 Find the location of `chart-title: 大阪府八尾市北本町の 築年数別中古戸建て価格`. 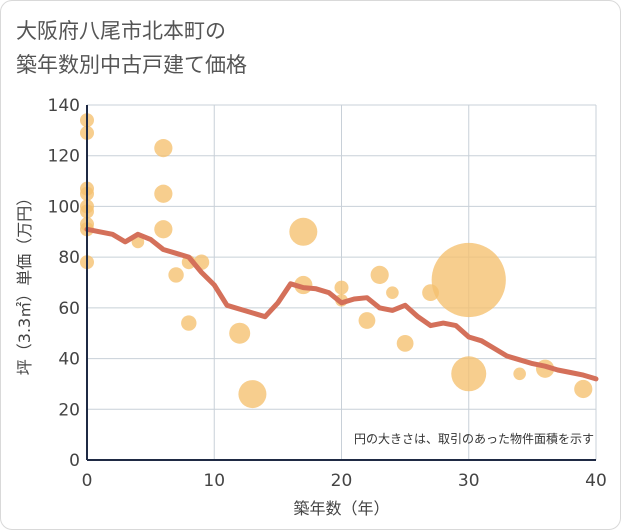

chart-title: 大阪府八尾市北本町の 築年数別中古戸建て価格 is located at coordinates (131, 48).